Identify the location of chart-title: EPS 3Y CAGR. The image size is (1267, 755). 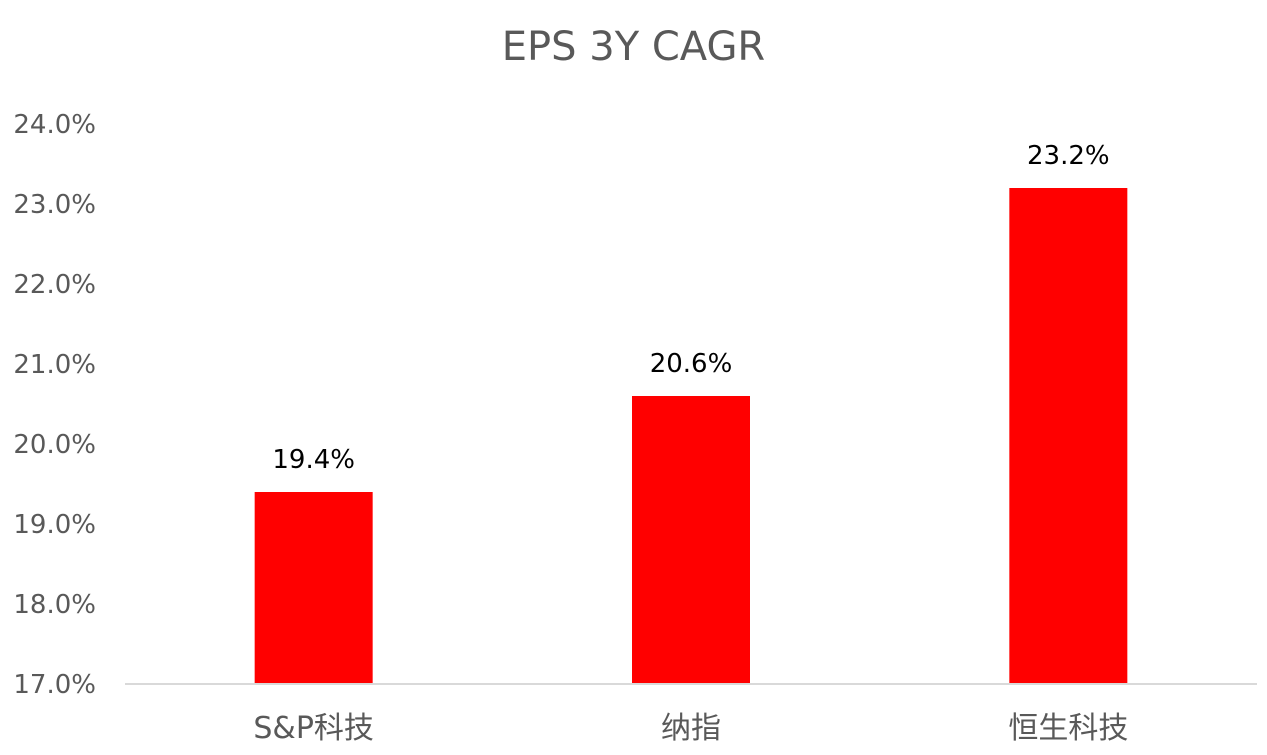
(633, 47).